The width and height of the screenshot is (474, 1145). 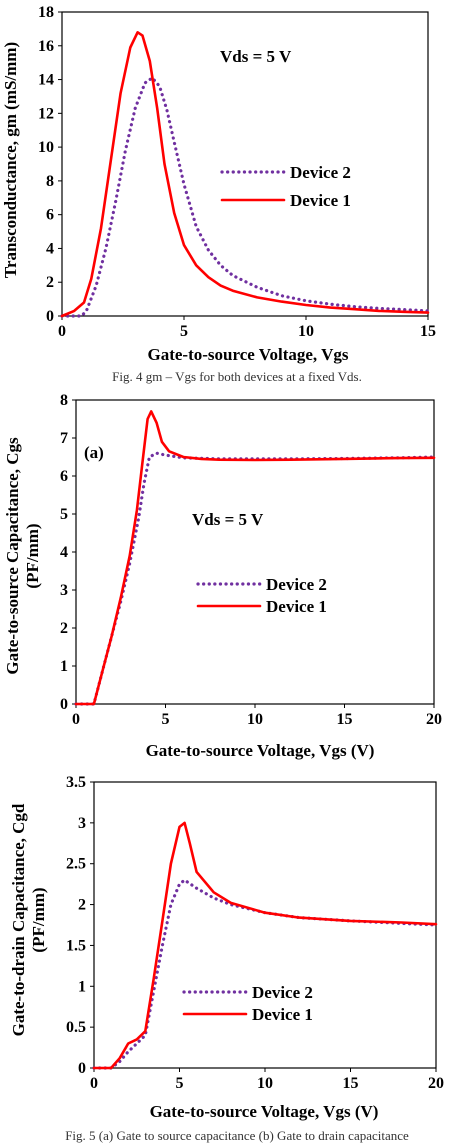 What do you see at coordinates (256, 56) in the screenshot?
I see `chart1-vds-annotation: Vds = 5 V` at bounding box center [256, 56].